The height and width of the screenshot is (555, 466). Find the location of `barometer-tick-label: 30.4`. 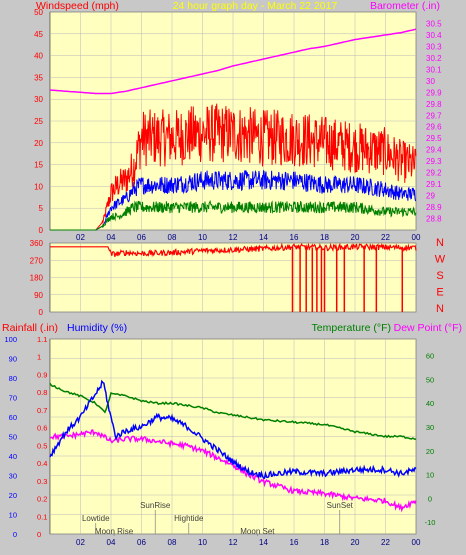

barometer-tick-label: 30.4 is located at coordinates (434, 35).